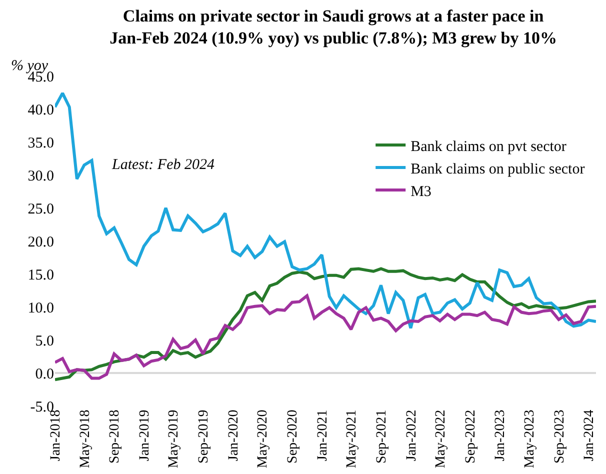 The height and width of the screenshot is (474, 606). What do you see at coordinates (41, 143) in the screenshot?
I see `y-tick-label: 35.0` at bounding box center [41, 143].